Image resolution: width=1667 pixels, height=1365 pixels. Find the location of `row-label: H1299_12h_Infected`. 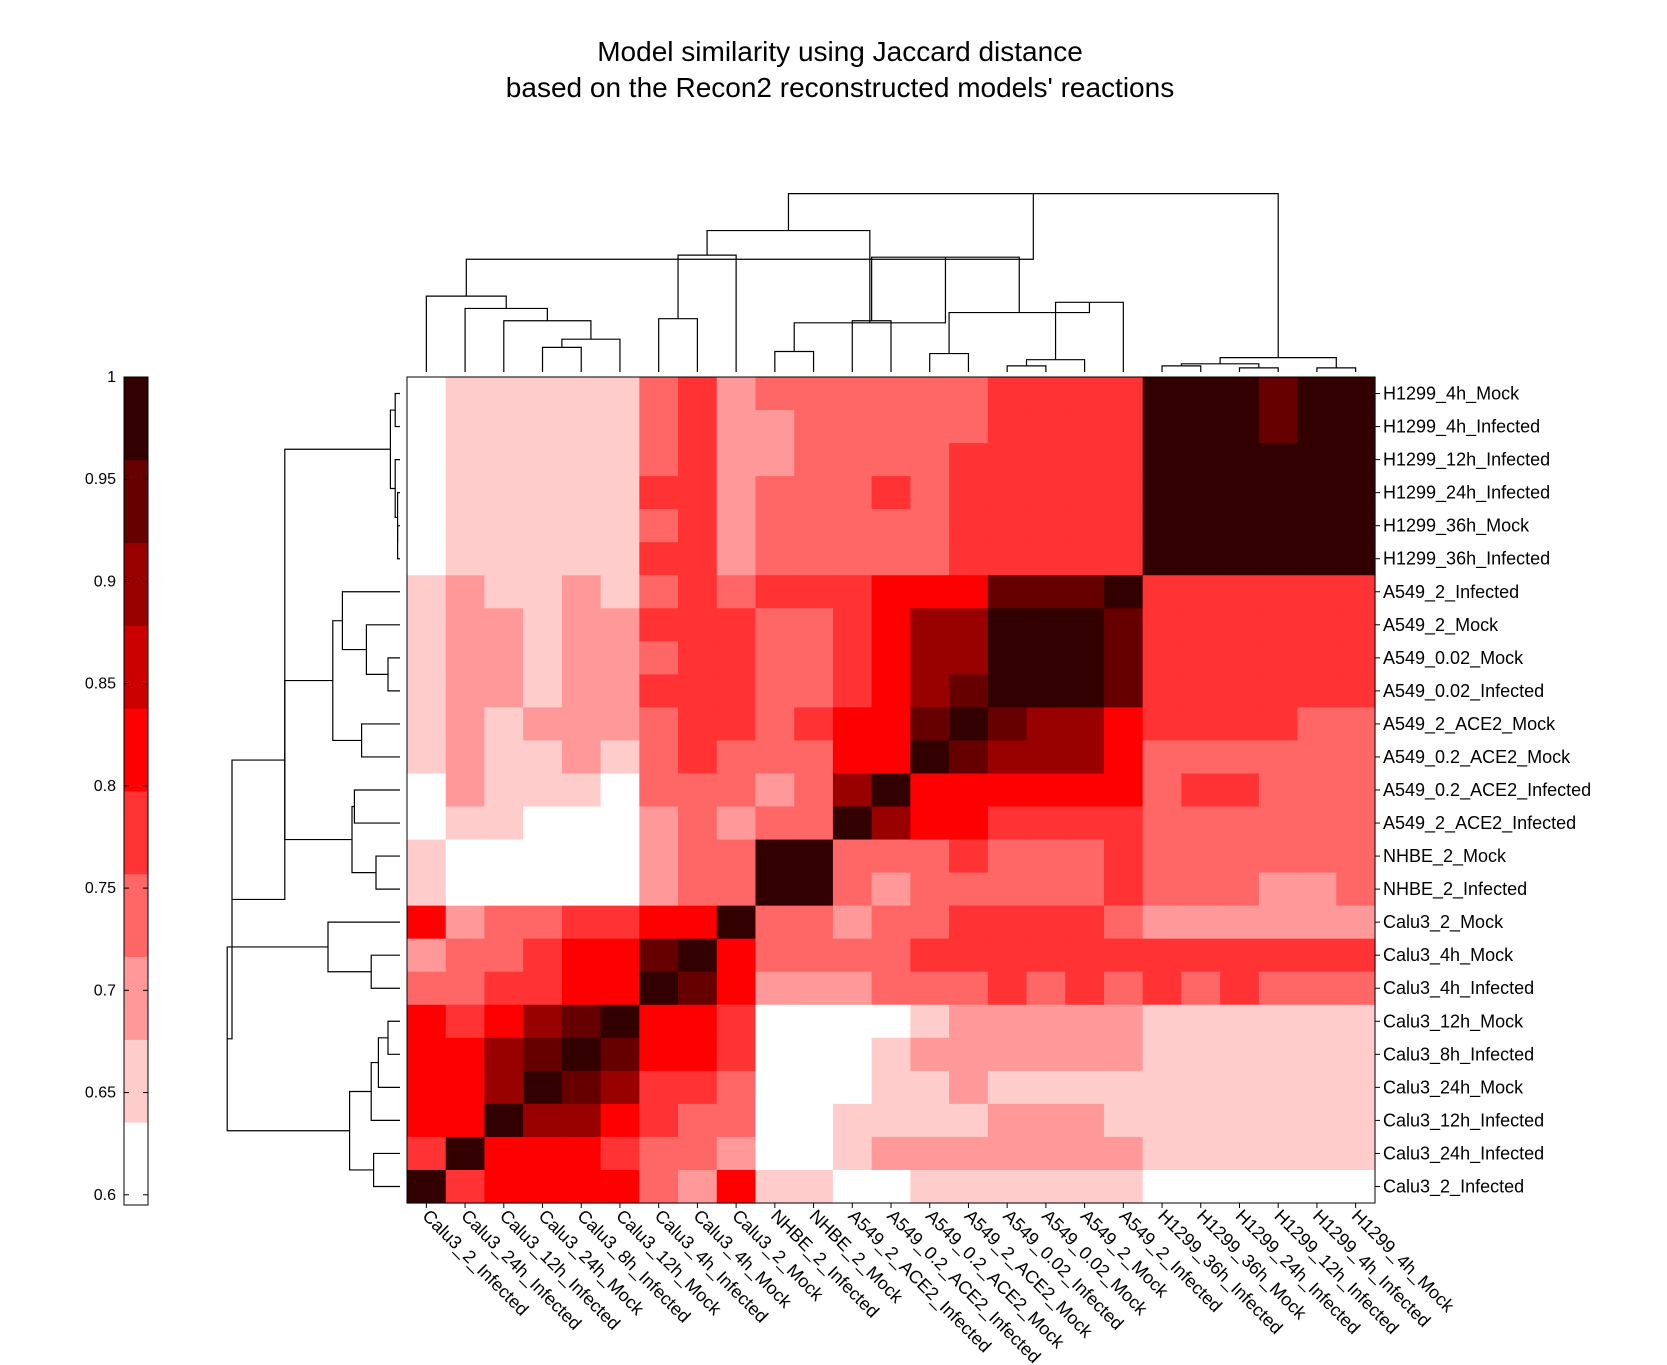

row-label: H1299_12h_Infected is located at coordinates (1466, 460).